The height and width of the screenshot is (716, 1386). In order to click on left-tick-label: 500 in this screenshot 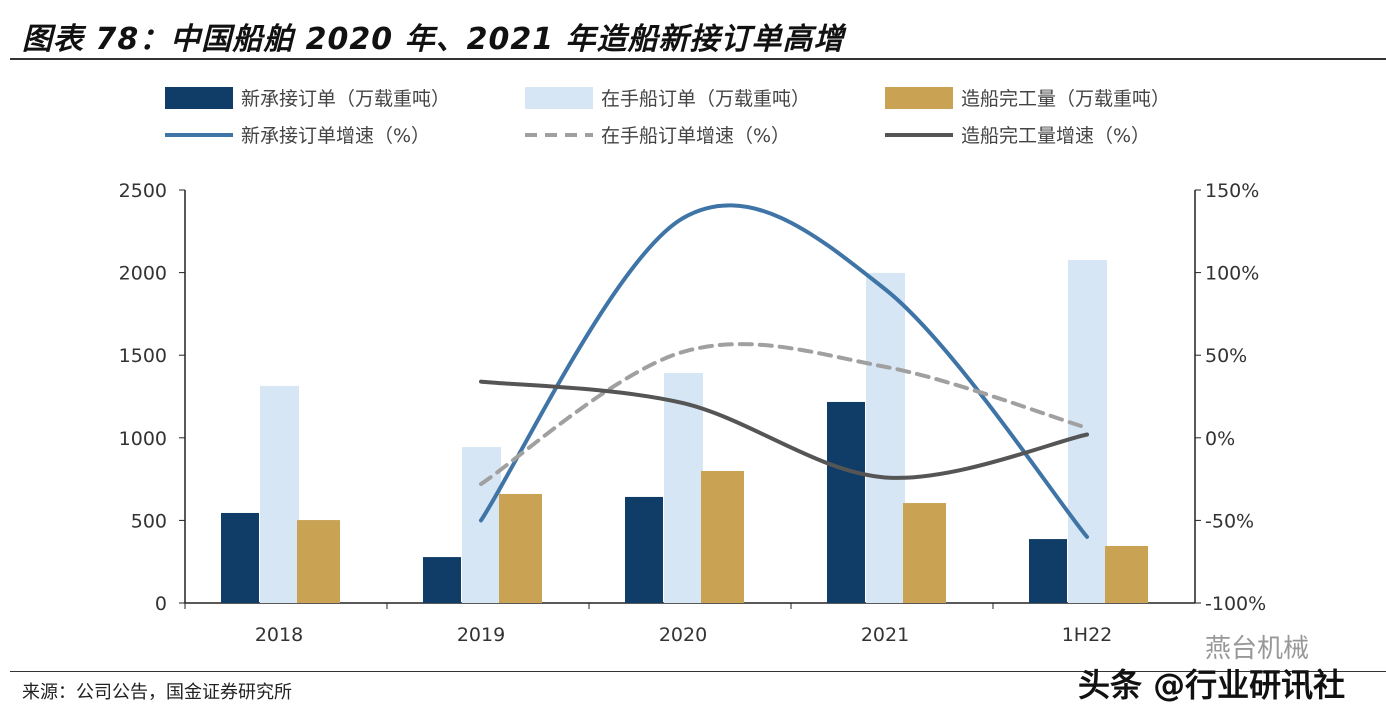, I will do `click(149, 521)`.